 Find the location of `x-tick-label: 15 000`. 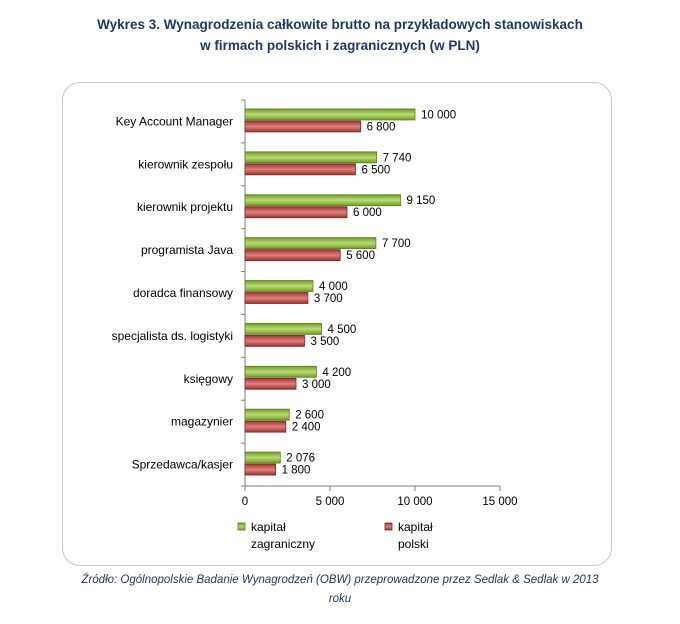

x-tick-label: 15 000 is located at coordinates (499, 502).